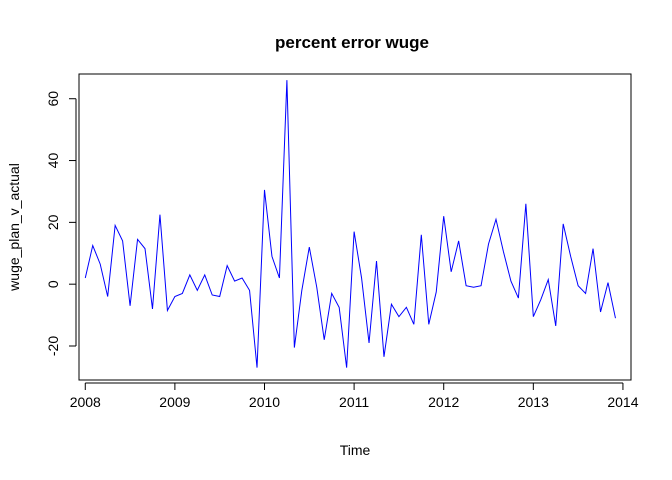 This screenshot has height=480, width=672. Describe the element at coordinates (174, 402) in the screenshot. I see `x-tick-label: 2009` at that location.